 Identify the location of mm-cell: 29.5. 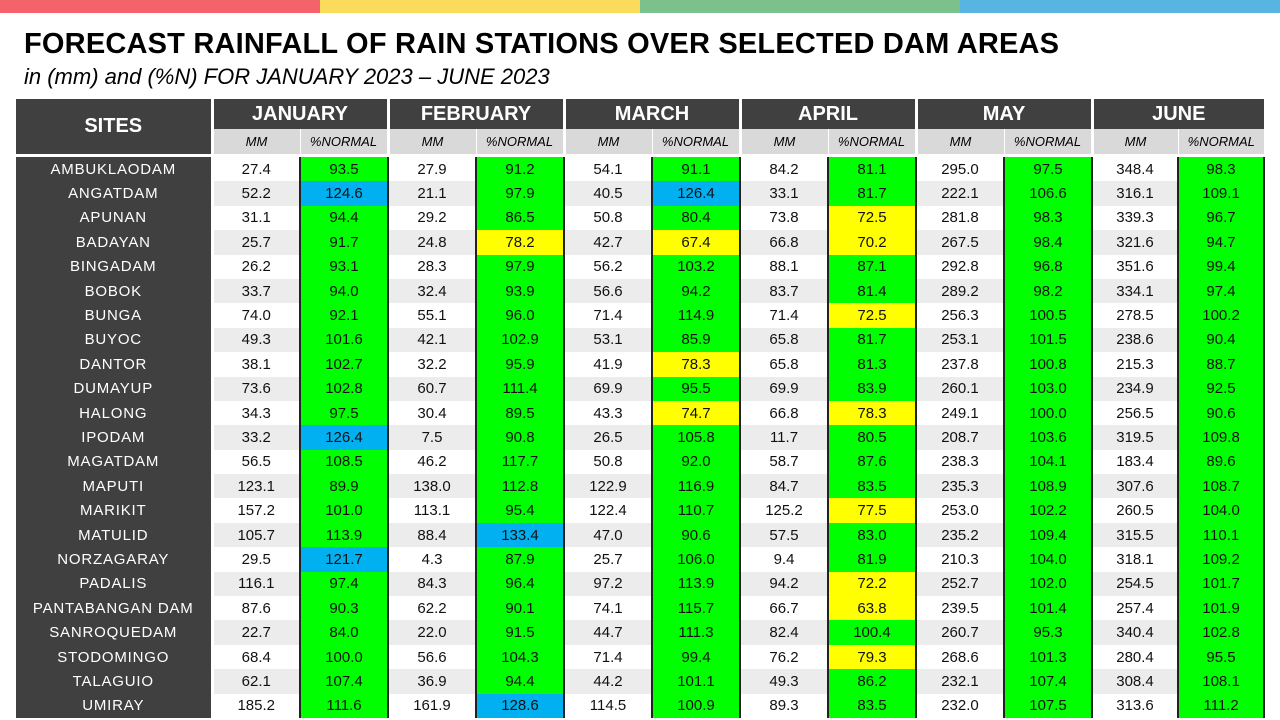
(256, 559).